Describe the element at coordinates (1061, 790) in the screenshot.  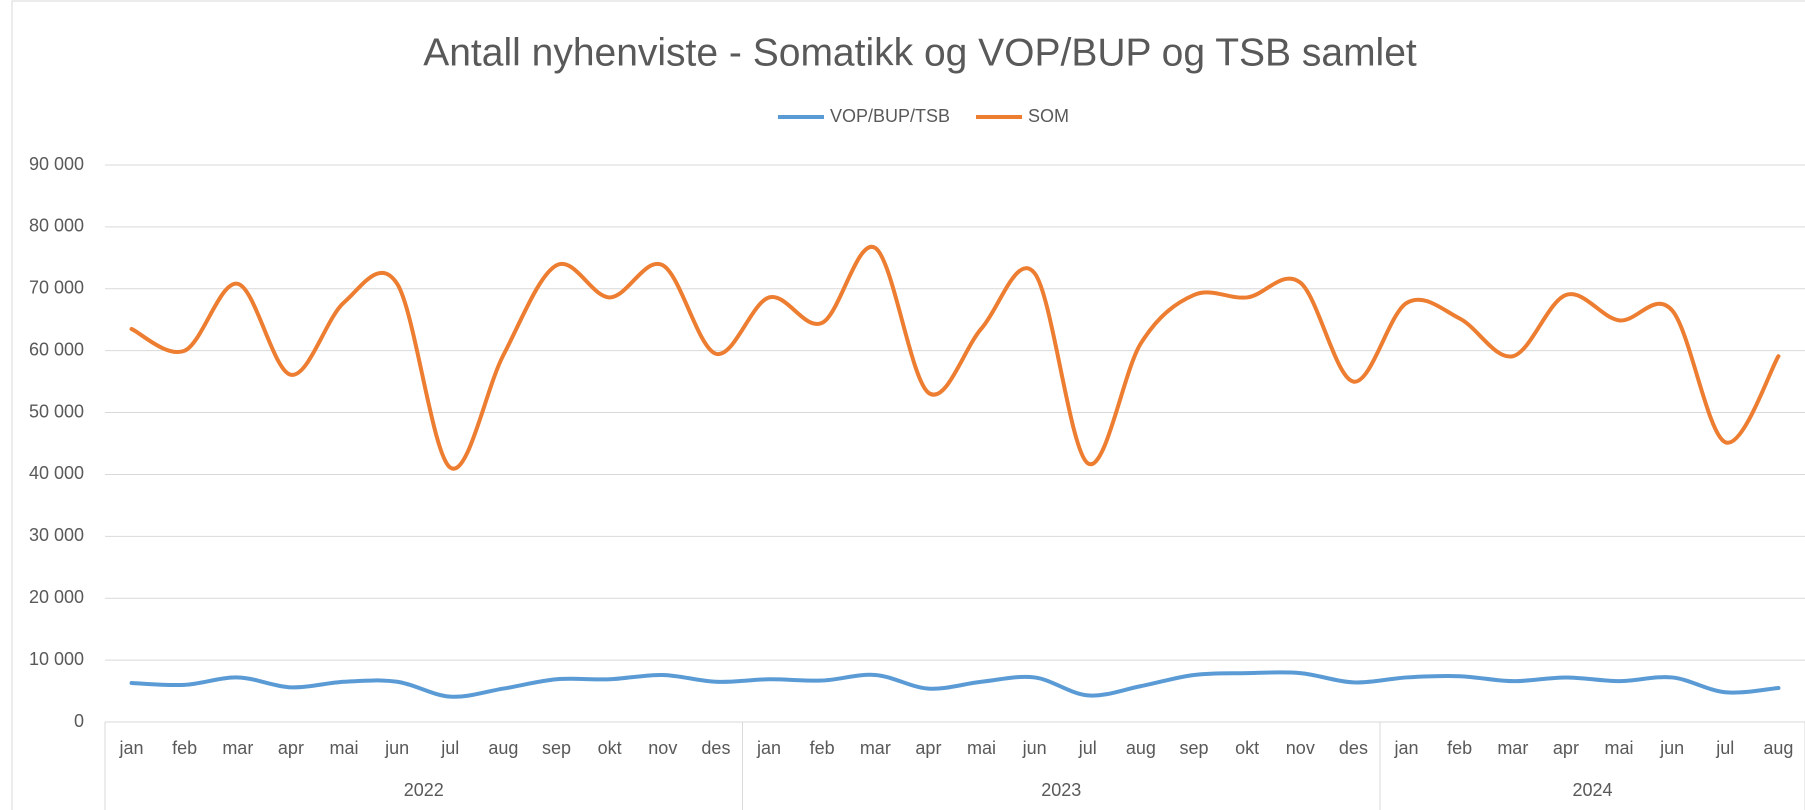
I see `x-group-label: 2023` at that location.